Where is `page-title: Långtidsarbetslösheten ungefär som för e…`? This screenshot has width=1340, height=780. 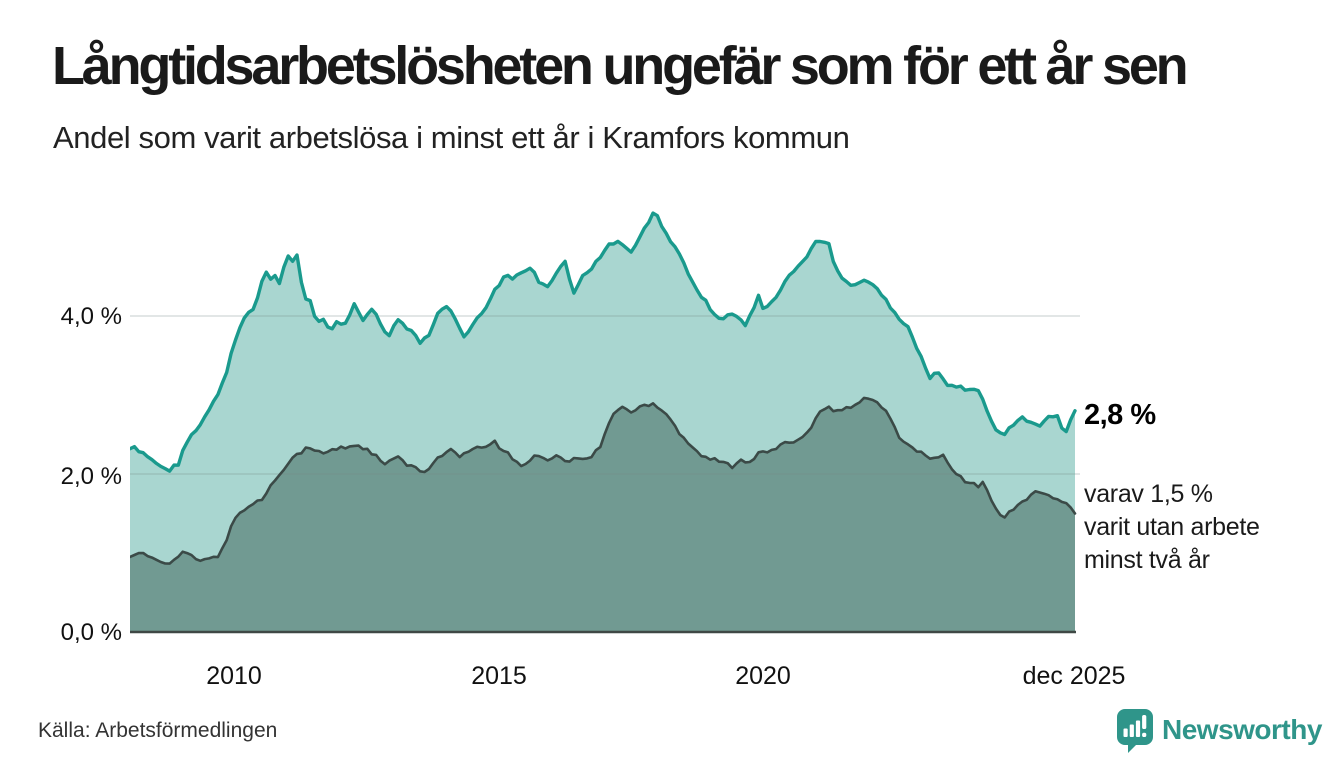
page-title: Långtidsarbetslösheten ungefär som för e… is located at coordinates (620, 66).